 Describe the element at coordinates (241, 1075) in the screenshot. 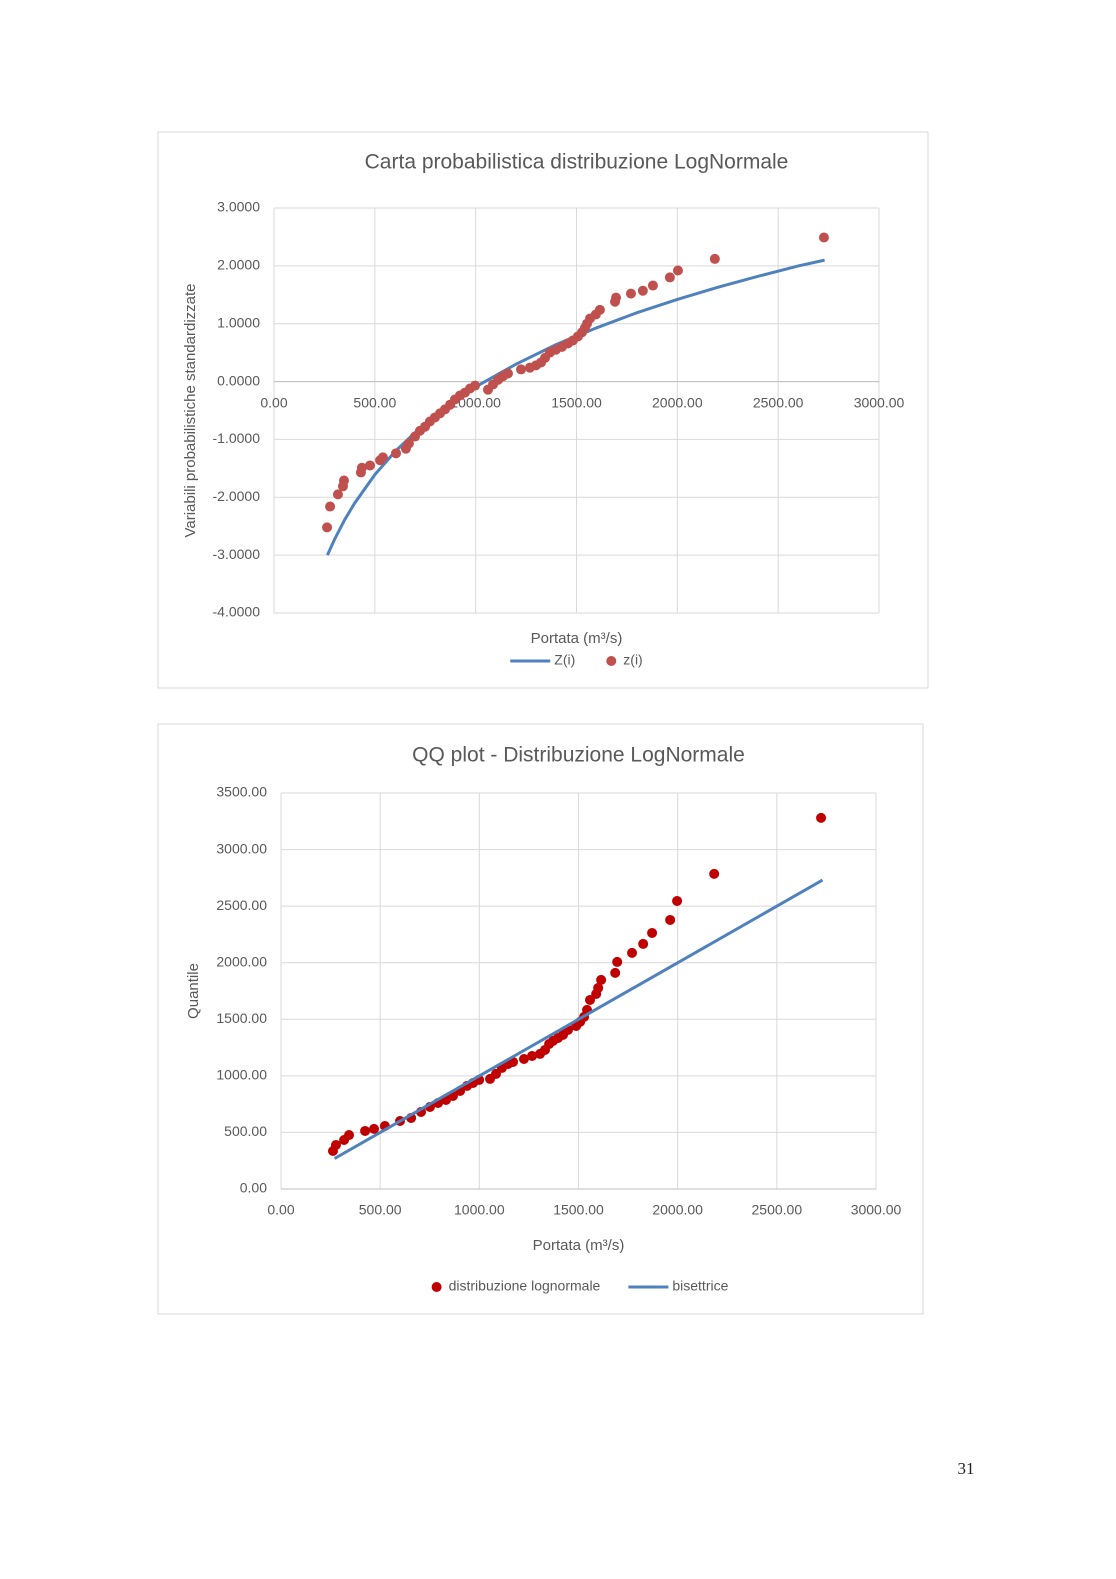

I see `y-tick-label: 1000.00` at that location.